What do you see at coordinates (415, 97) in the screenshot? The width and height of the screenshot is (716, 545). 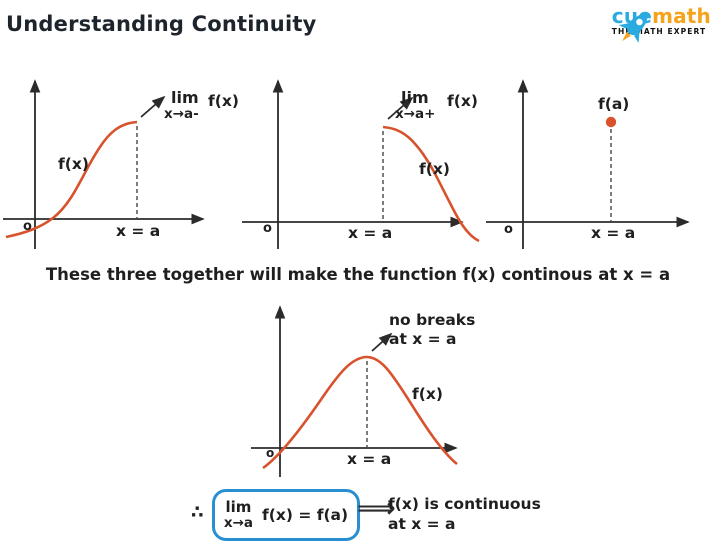 I see `right-limit-lim-label: lim` at bounding box center [415, 97].